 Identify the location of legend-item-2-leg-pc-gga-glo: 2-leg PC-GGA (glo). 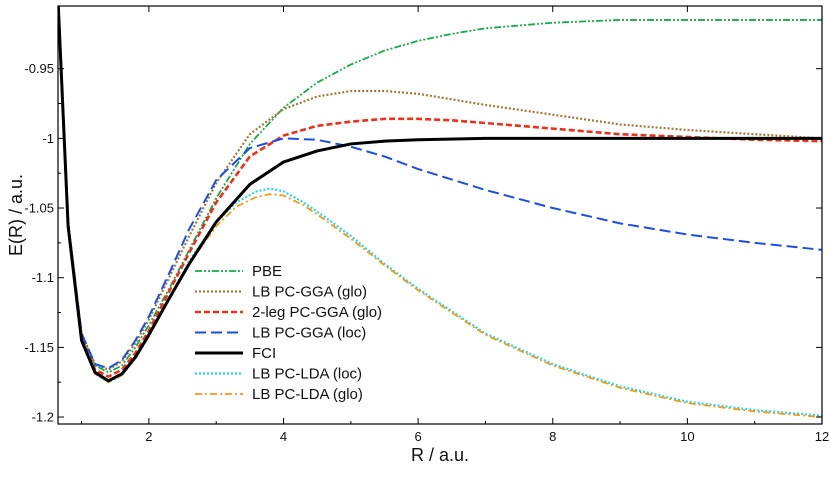
(288, 312).